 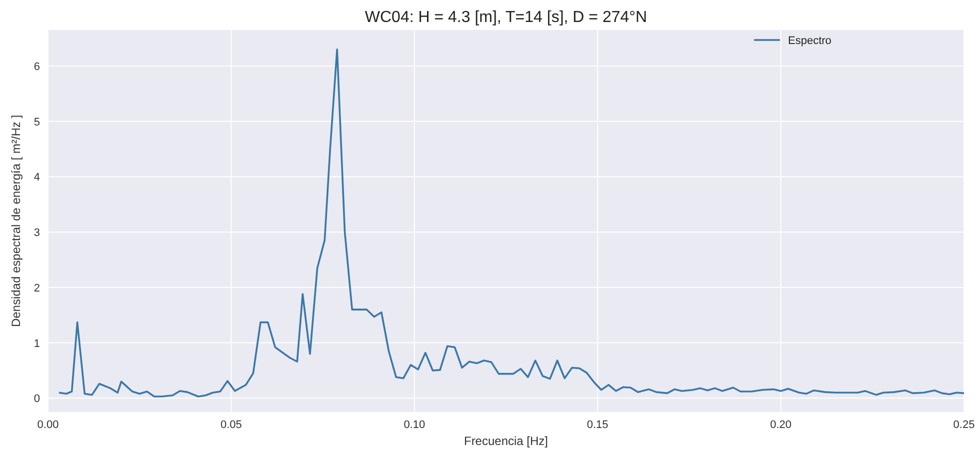 What do you see at coordinates (415, 425) in the screenshot?
I see `x-tick-label: 0.10` at bounding box center [415, 425].